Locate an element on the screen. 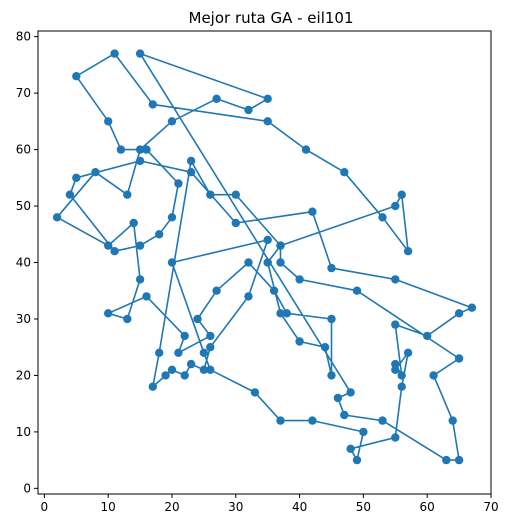 This screenshot has width=519, height=528. y-tick-label: 80 is located at coordinates (23, 37).